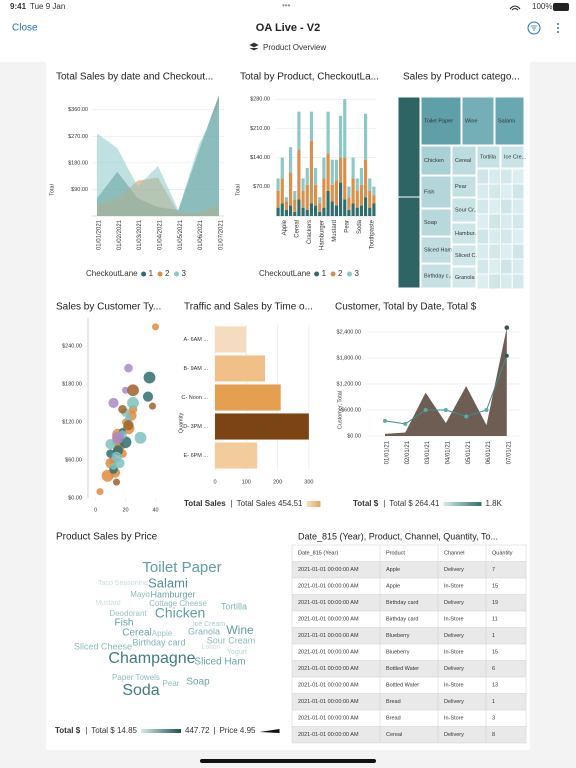 The image size is (576, 768). I want to click on word: Soap, so click(198, 682).